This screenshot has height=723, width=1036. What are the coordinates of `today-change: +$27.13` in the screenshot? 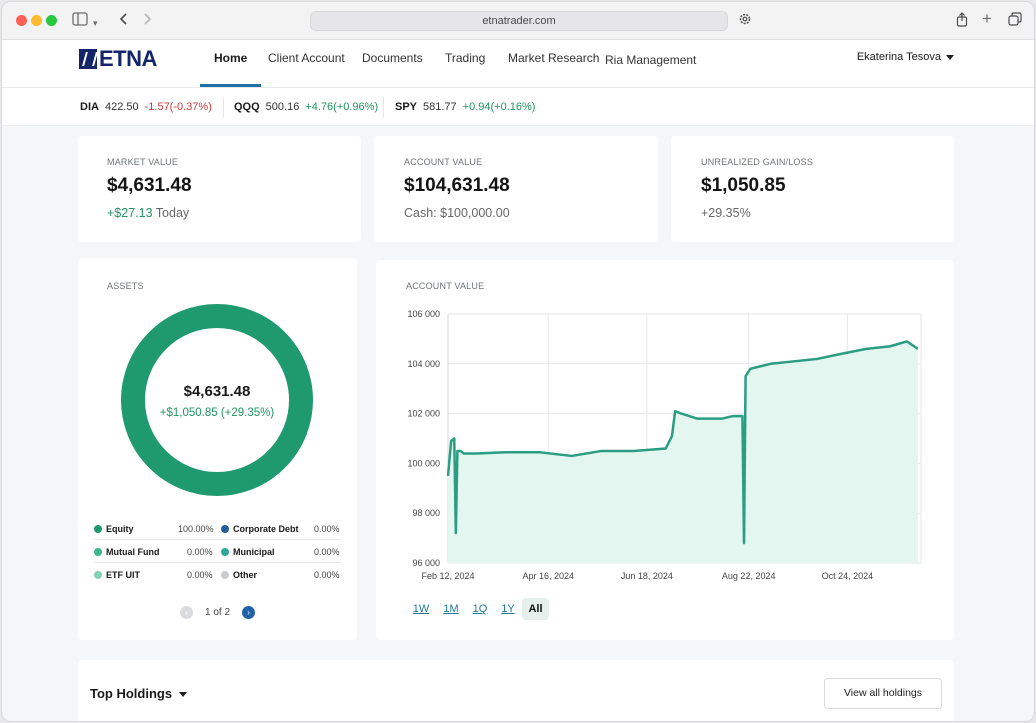 It's located at (130, 213).